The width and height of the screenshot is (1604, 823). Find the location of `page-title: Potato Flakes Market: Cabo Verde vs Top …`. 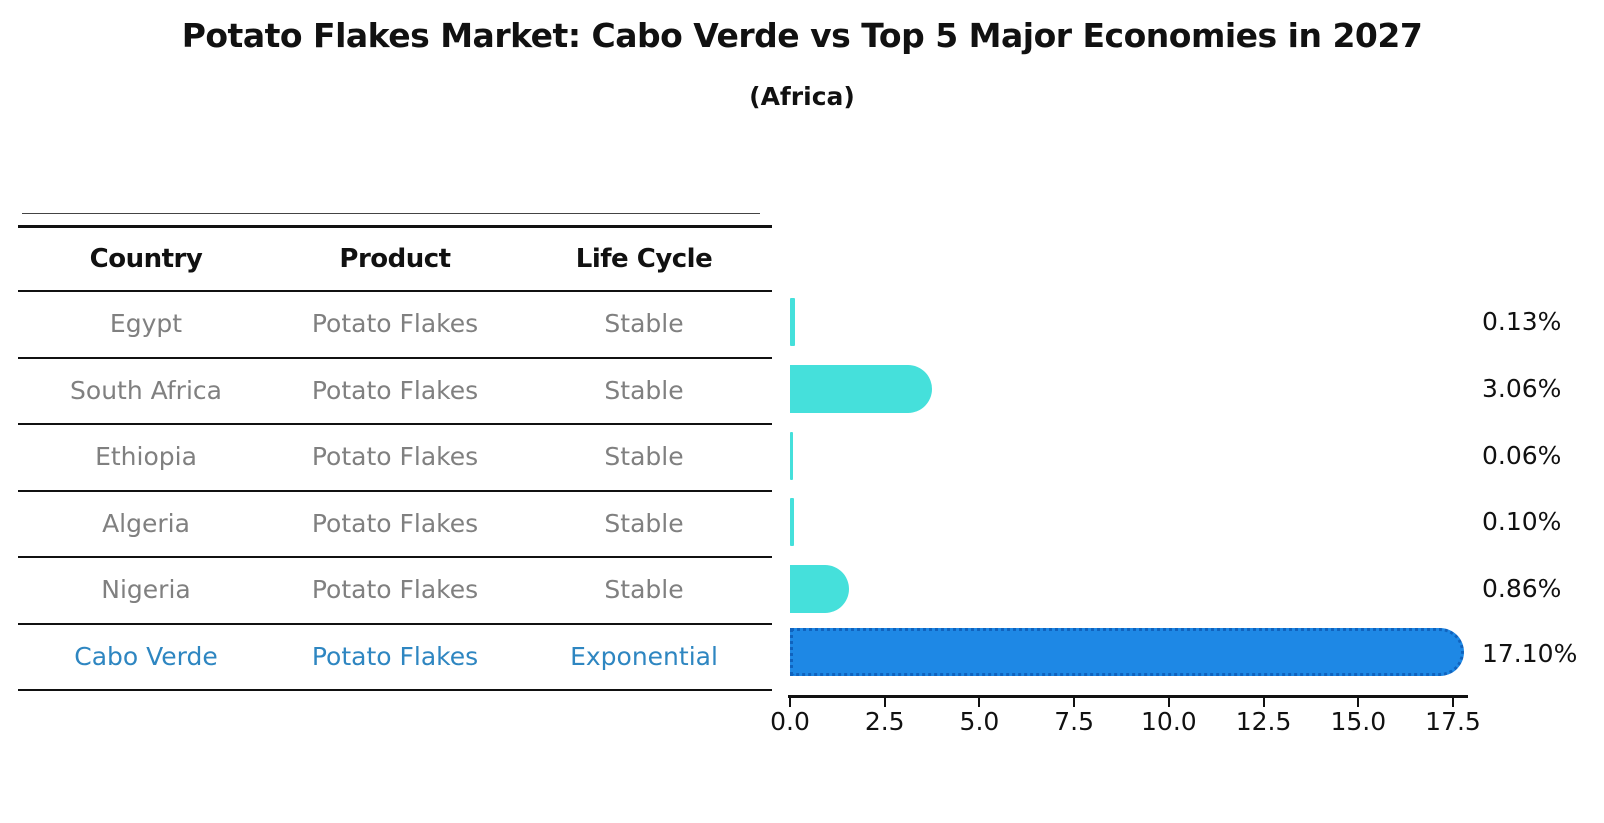

page-title: Potato Flakes Market: Cabo Verde vs Top … is located at coordinates (802, 35).